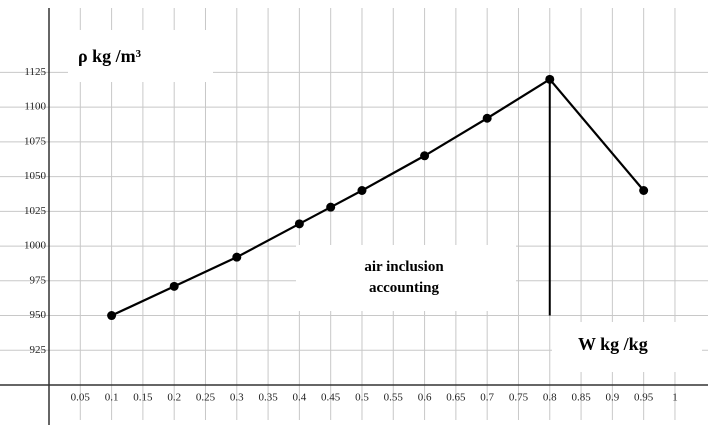 The height and width of the screenshot is (428, 708). What do you see at coordinates (519, 398) in the screenshot?
I see `x-tick-label: 0.75` at bounding box center [519, 398].